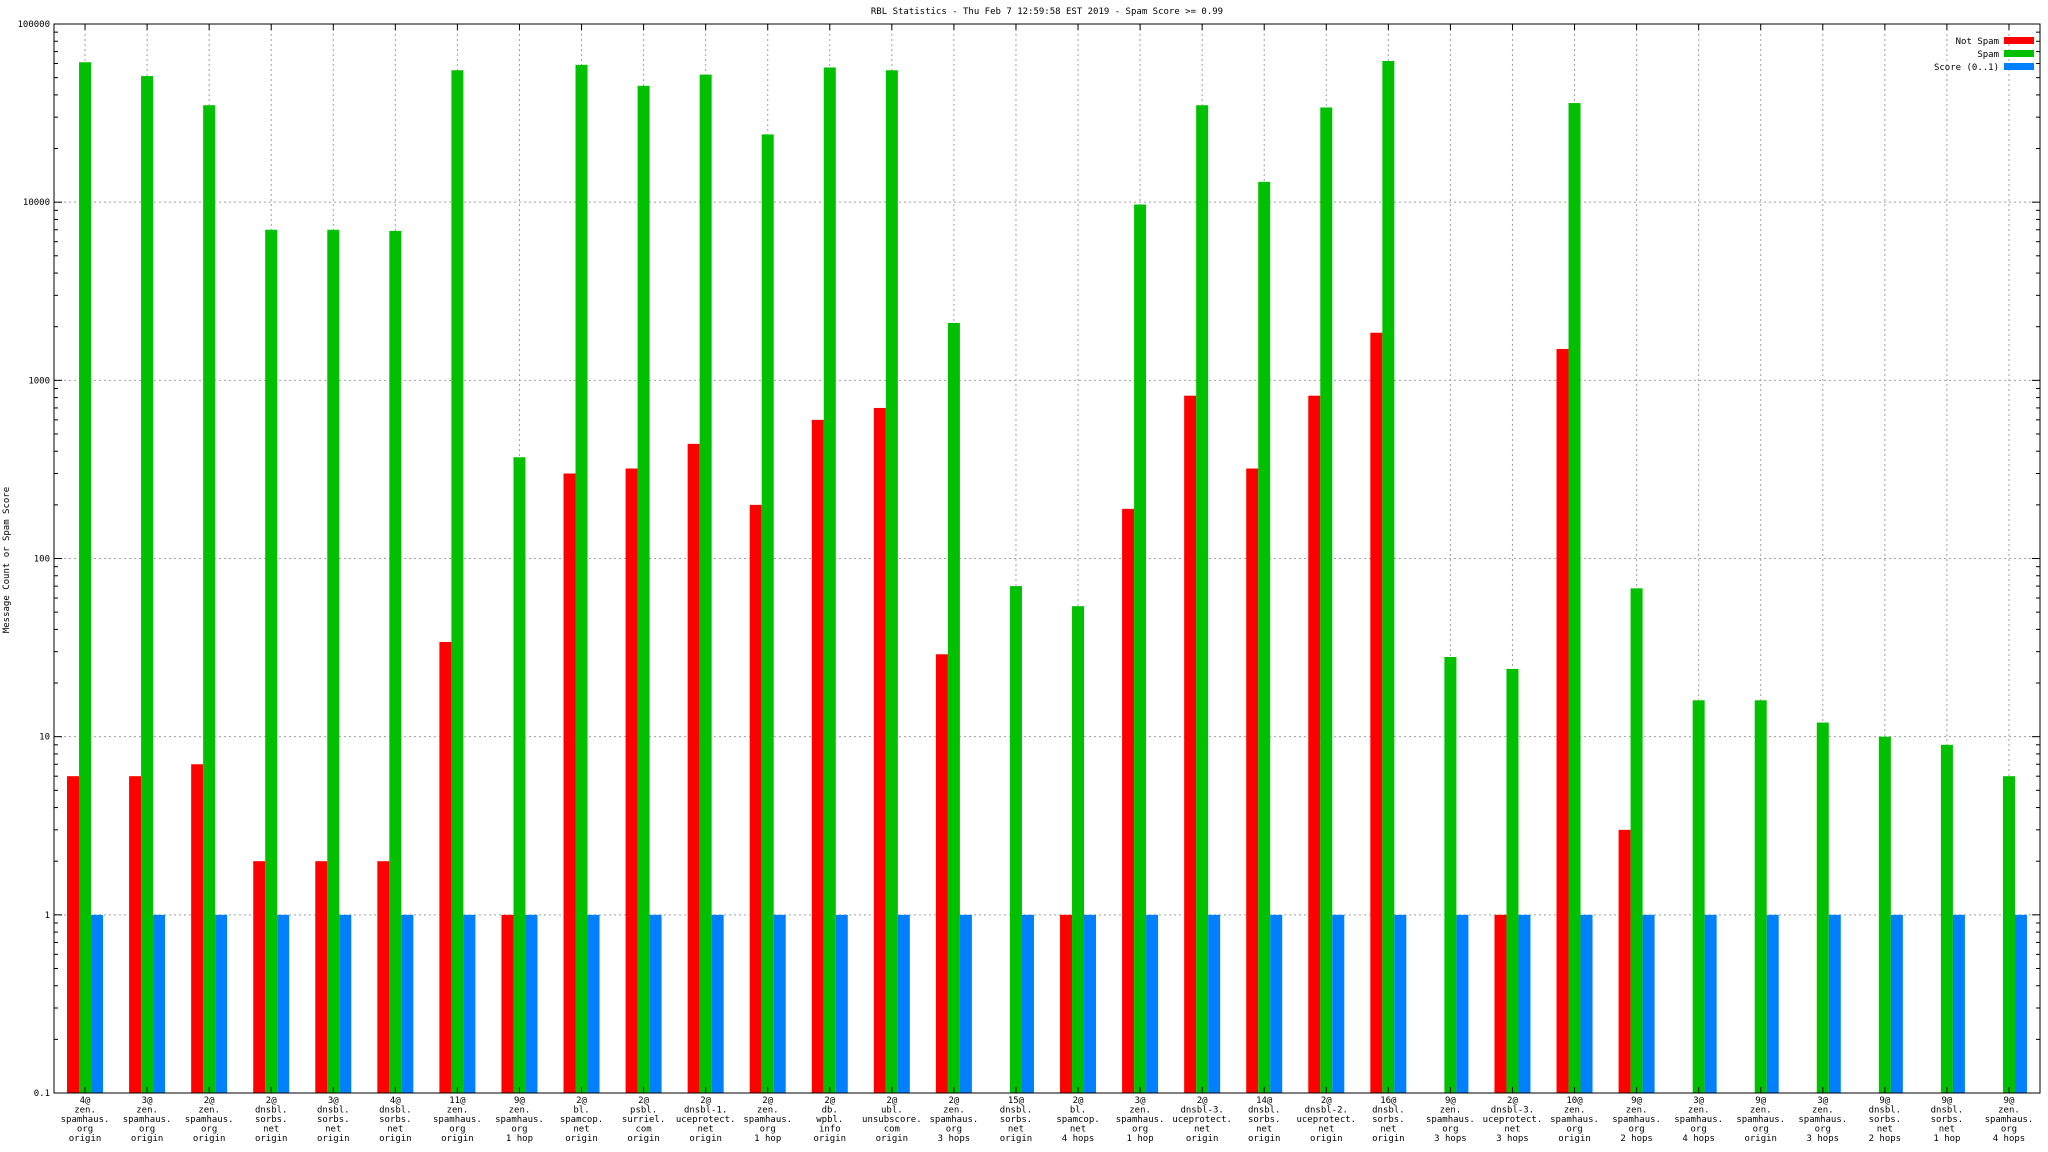 Image resolution: width=2048 pixels, height=1152 pixels. What do you see at coordinates (1984, 55) in the screenshot?
I see `chart-legend: Not Spam Spam Score (0..1)` at bounding box center [1984, 55].